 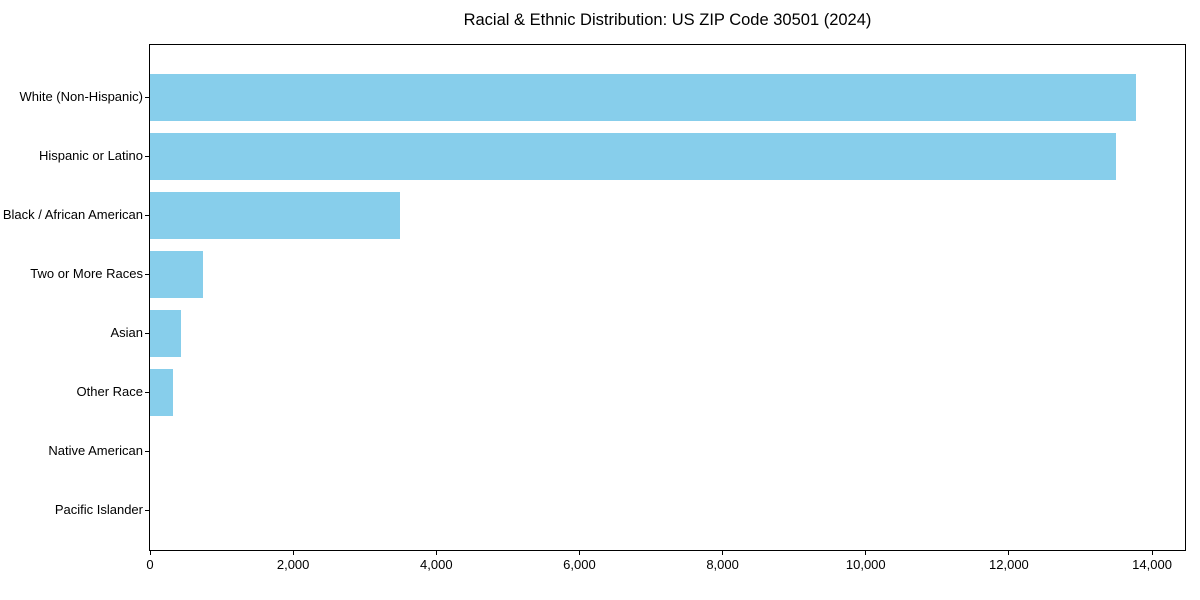 I want to click on y-tick-label: Native American, so click(x=95, y=450).